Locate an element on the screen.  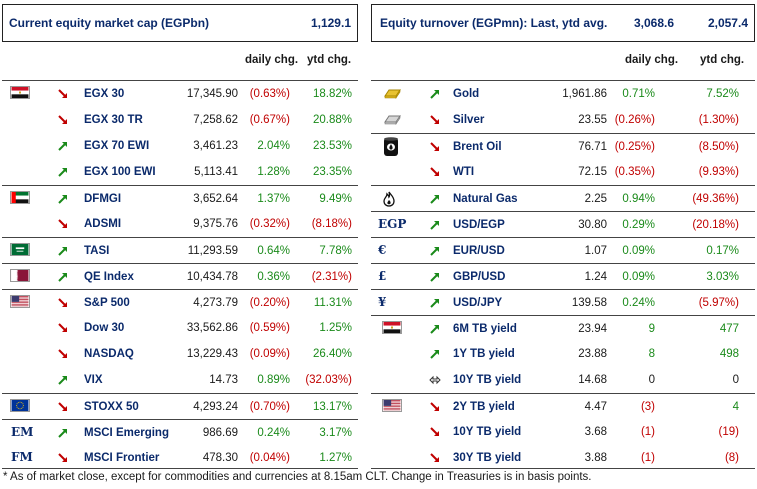
equity-index-name: STOXX 50 is located at coordinates (111, 407).